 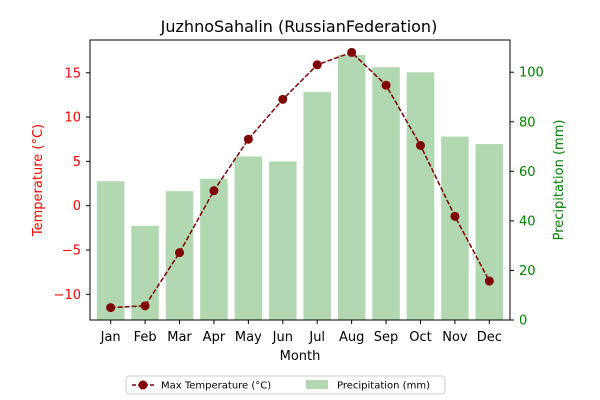 What do you see at coordinates (299, 26) in the screenshot?
I see `chart-title: JuzhnoSahalin (RussianFederation)` at bounding box center [299, 26].